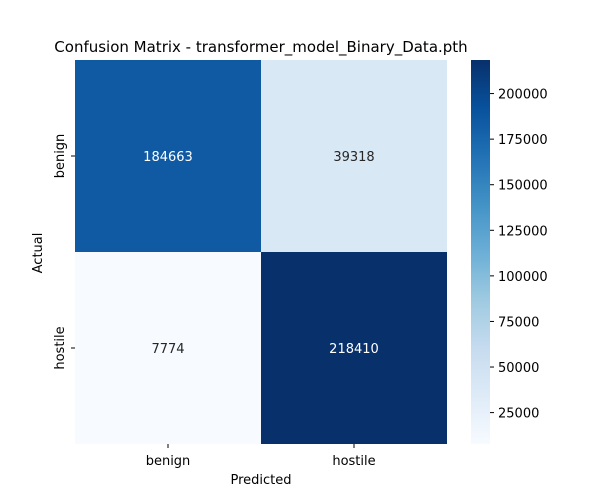 This screenshot has width=600, height=500. What do you see at coordinates (261, 456) in the screenshot?
I see `x-axis-ticks: benign hostile` at bounding box center [261, 456].